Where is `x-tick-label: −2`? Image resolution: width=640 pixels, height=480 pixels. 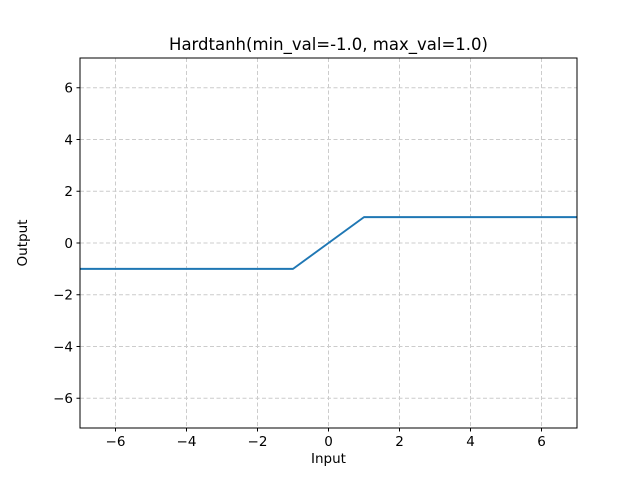 x-tick-label: −2 is located at coordinates (258, 442).